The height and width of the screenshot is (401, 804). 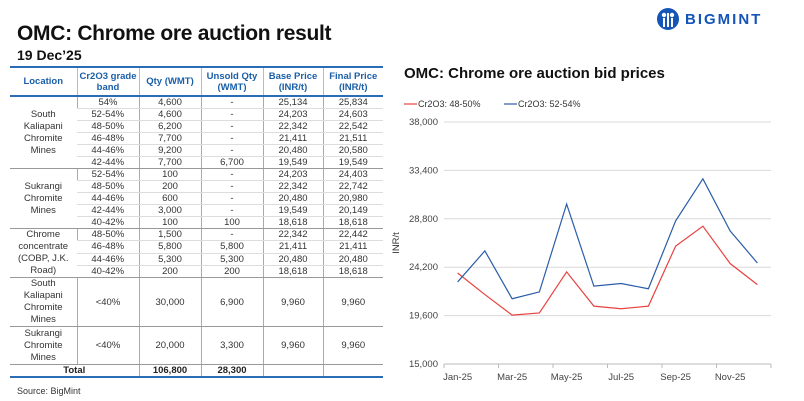 What do you see at coordinates (292, 81) in the screenshot?
I see `col-base-price: Base Price (INR/t)` at bounding box center [292, 81].